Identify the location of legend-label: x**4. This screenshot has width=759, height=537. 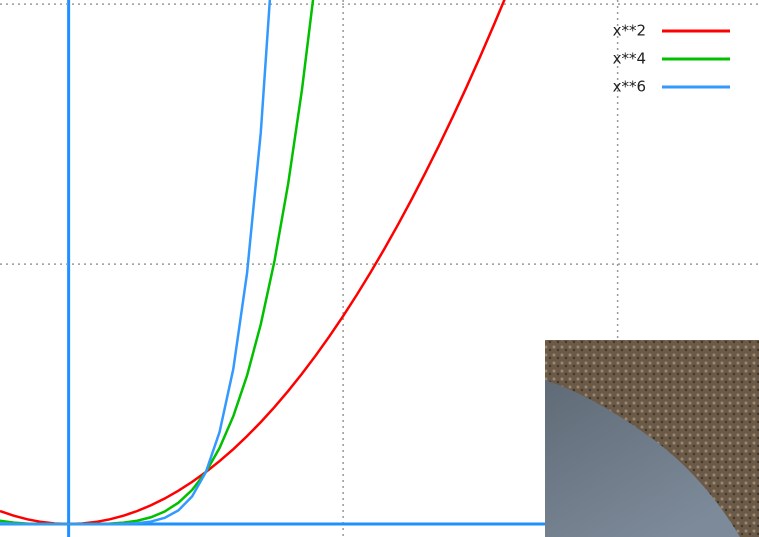
(629, 59).